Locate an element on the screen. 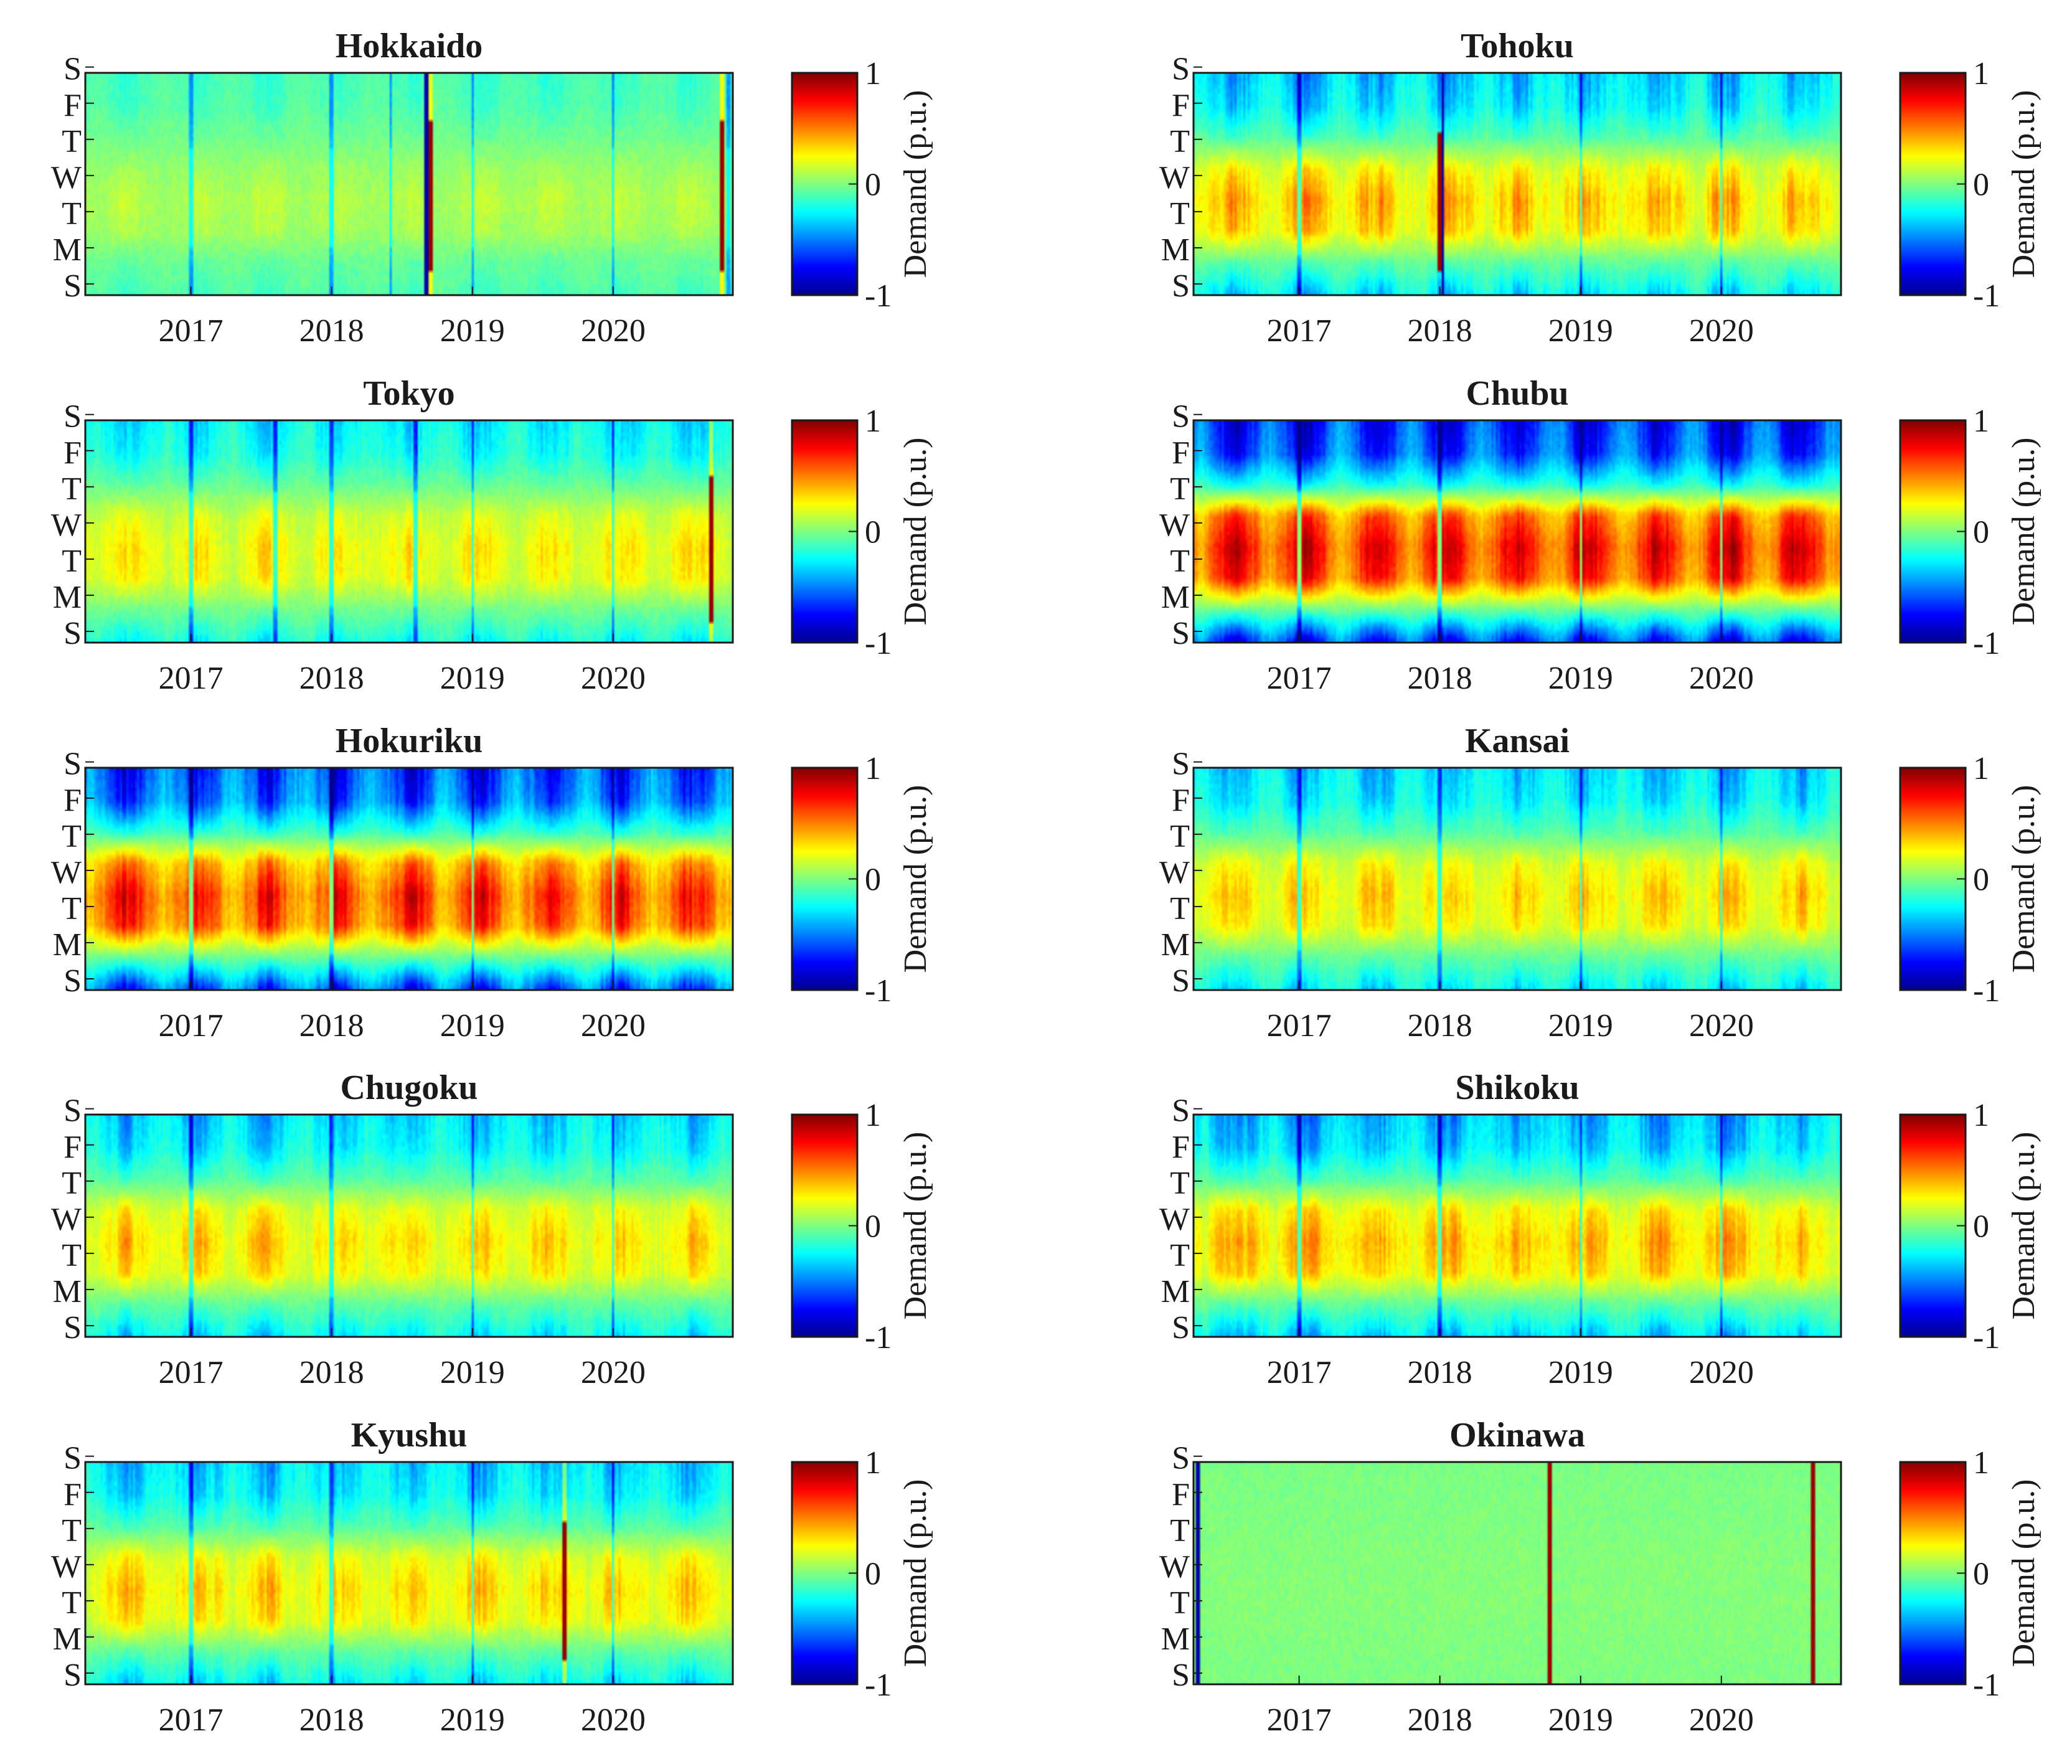 This screenshot has width=2072, height=1764. panel-title: Okinawa is located at coordinates (1517, 1436).